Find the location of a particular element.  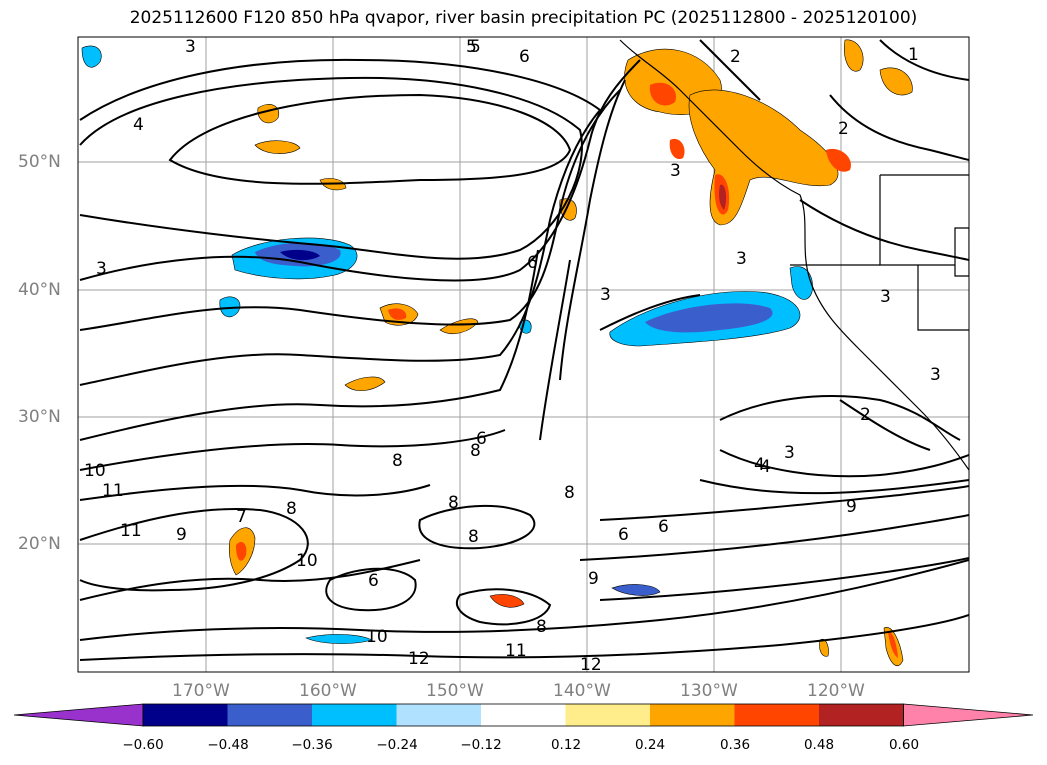

colorbar-tick-label: −0.36 is located at coordinates (312, 745).